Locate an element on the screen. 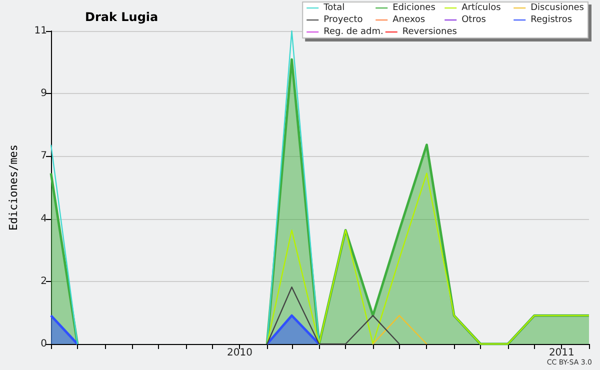 This screenshot has height=370, width=600. y-tick-label: 4 is located at coordinates (43, 218).